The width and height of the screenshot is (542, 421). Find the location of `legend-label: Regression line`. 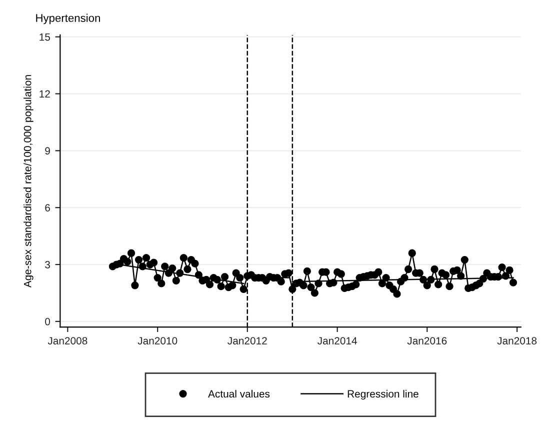

legend-label: Regression line is located at coordinates (383, 395).